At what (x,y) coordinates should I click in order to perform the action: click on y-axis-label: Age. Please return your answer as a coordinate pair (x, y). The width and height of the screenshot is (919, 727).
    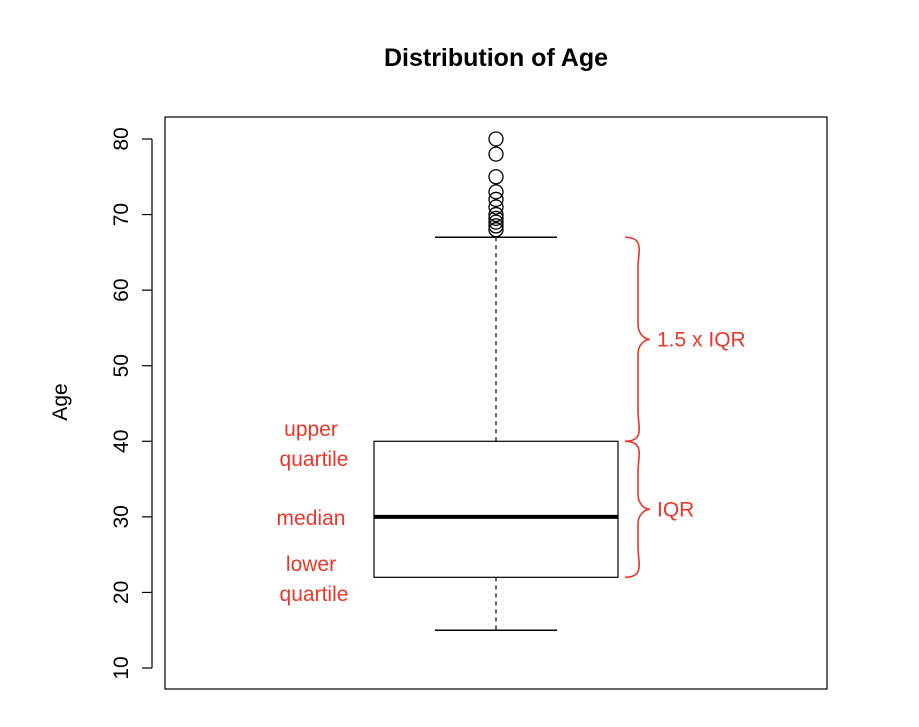
    Looking at the image, I should click on (60, 401).